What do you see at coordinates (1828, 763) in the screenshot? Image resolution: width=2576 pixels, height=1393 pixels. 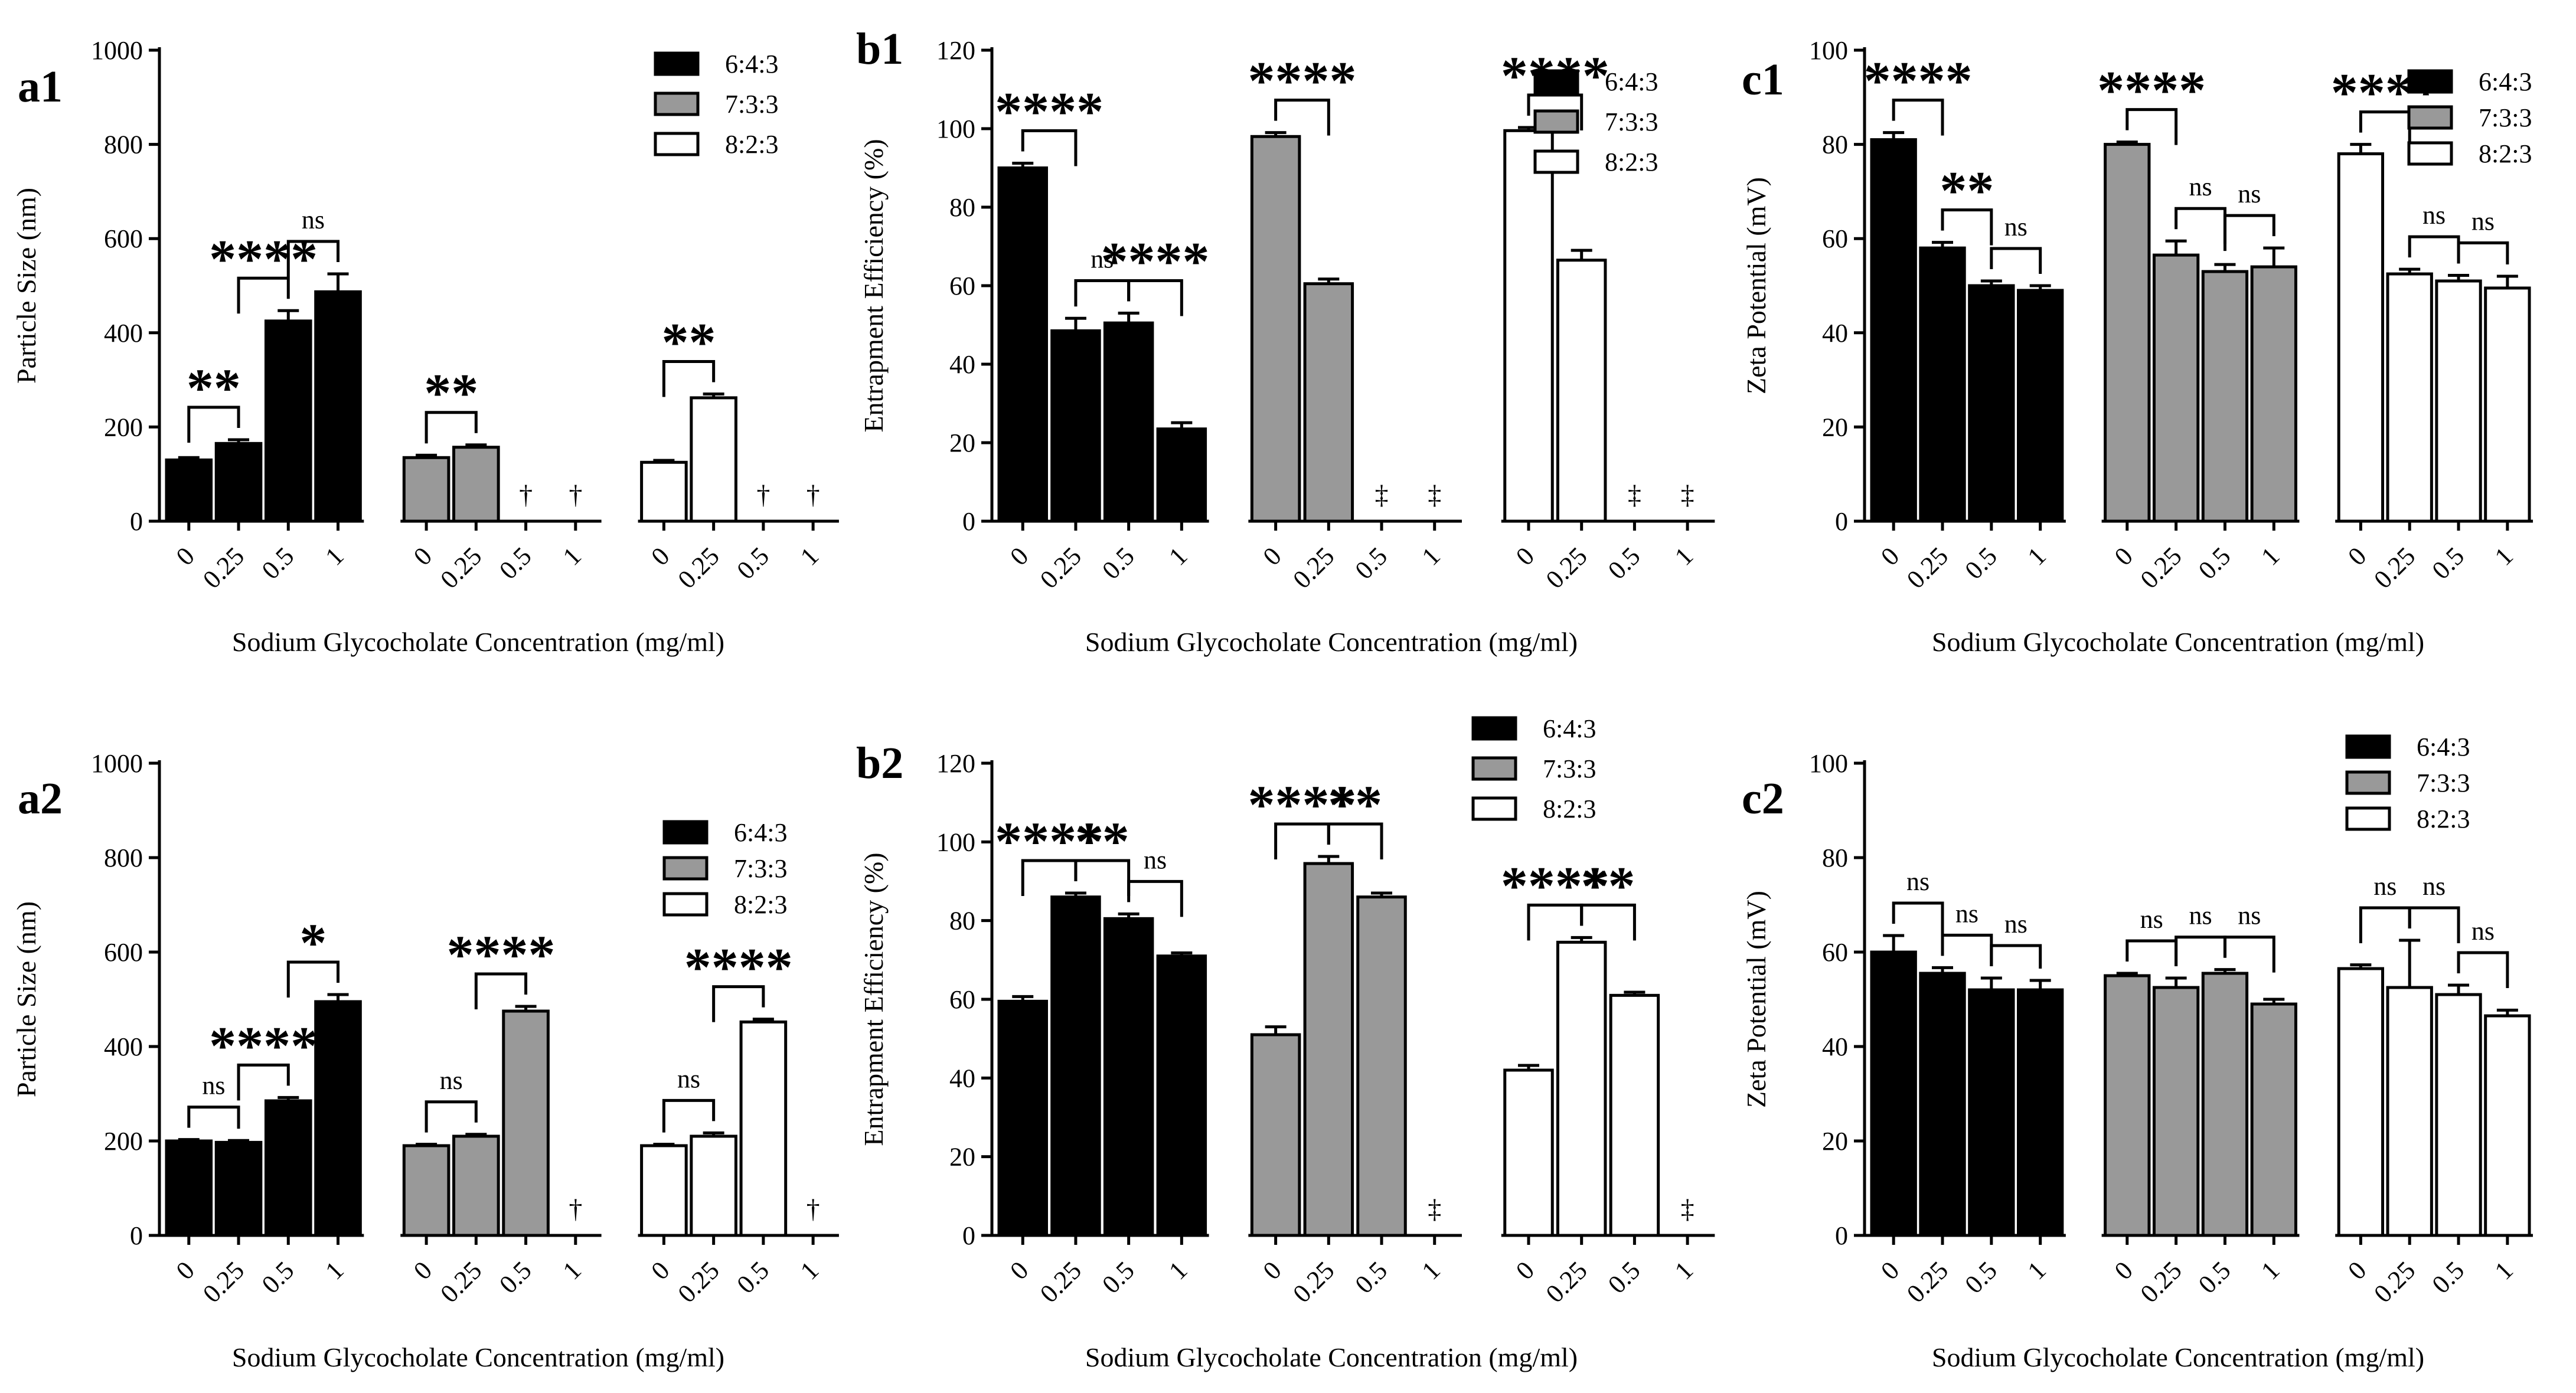 I see `y-tick-label: 100` at bounding box center [1828, 763].